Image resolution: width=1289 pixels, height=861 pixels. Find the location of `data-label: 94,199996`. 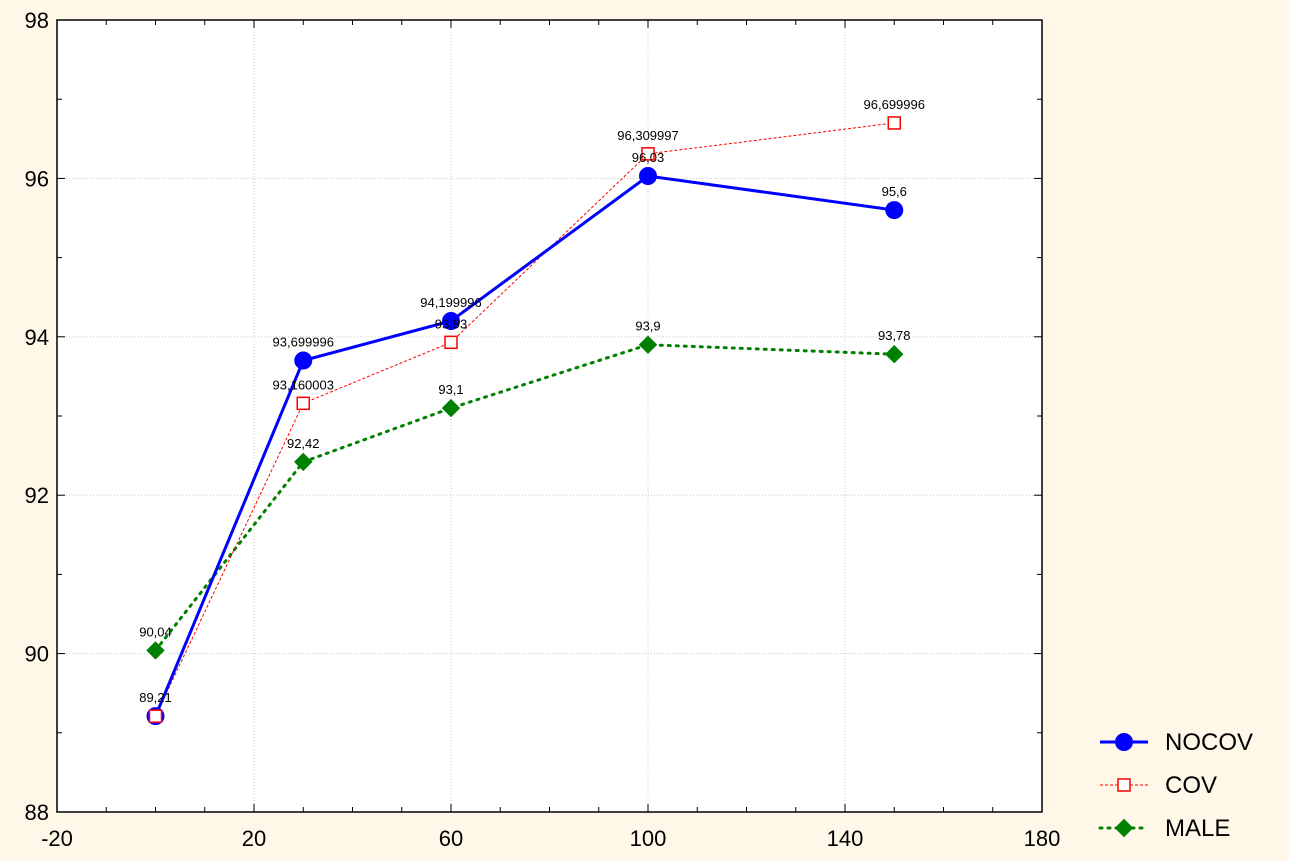

data-label: 94,199996 is located at coordinates (450, 302).